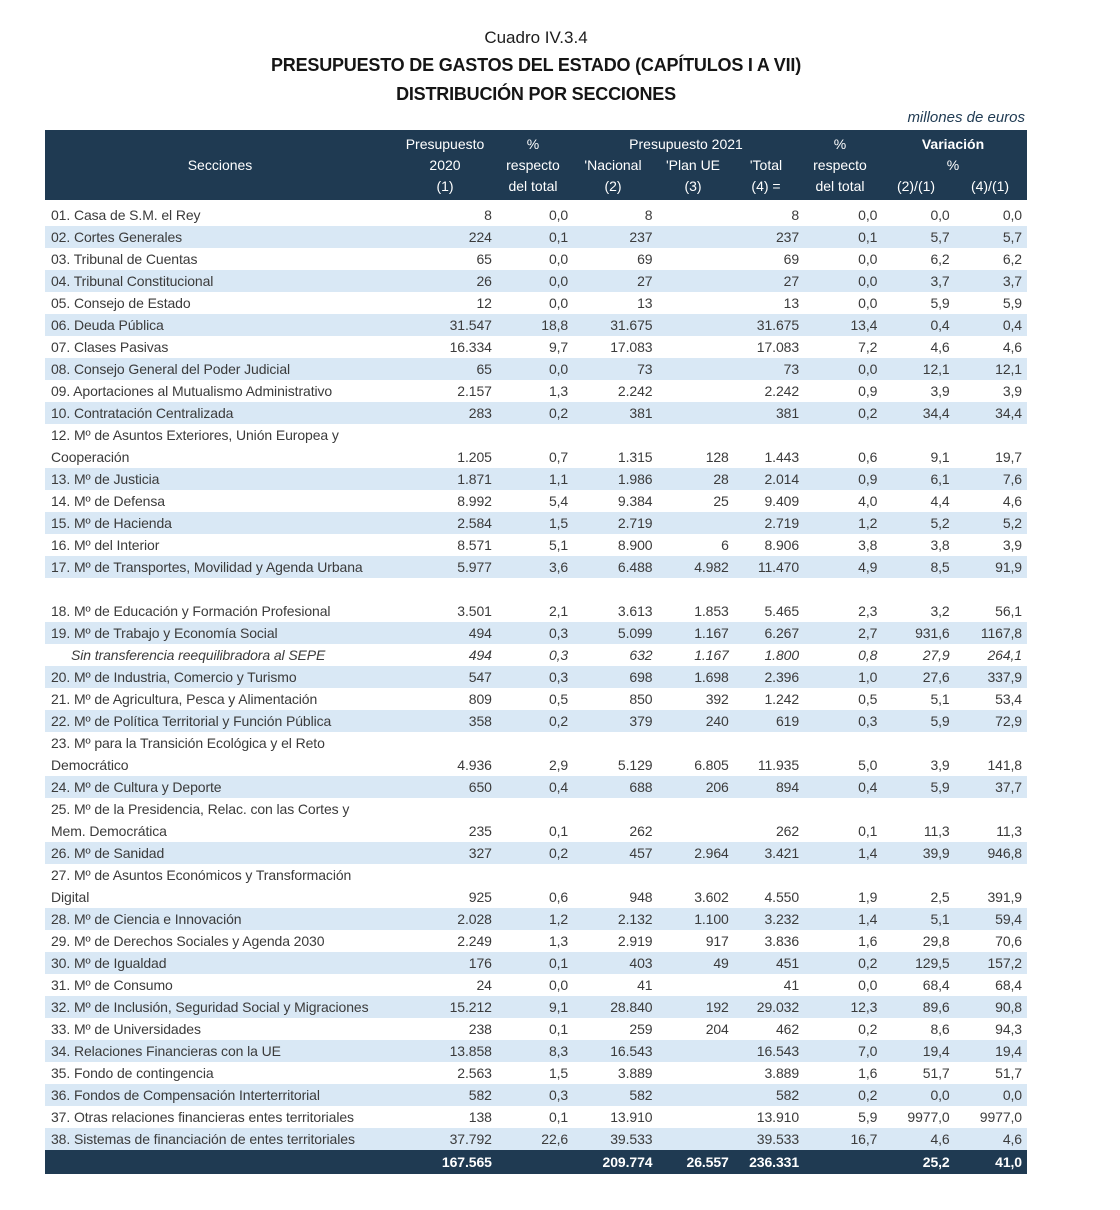  I want to click on value-cell: 3,7, so click(990, 281).